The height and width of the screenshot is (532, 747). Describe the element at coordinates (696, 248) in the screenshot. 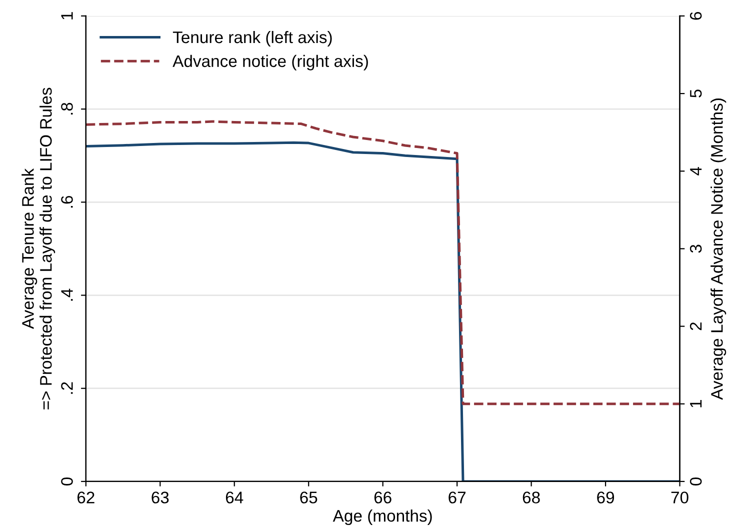

I see `y2-tick-label: 3` at that location.